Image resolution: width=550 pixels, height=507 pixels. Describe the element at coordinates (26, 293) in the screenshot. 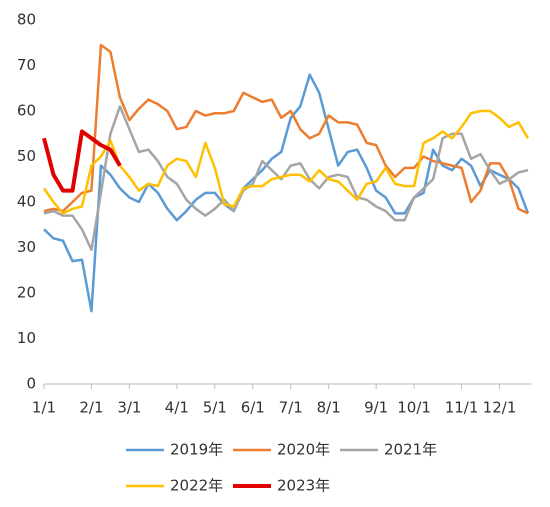

I see `y-tick-label: 20` at that location.